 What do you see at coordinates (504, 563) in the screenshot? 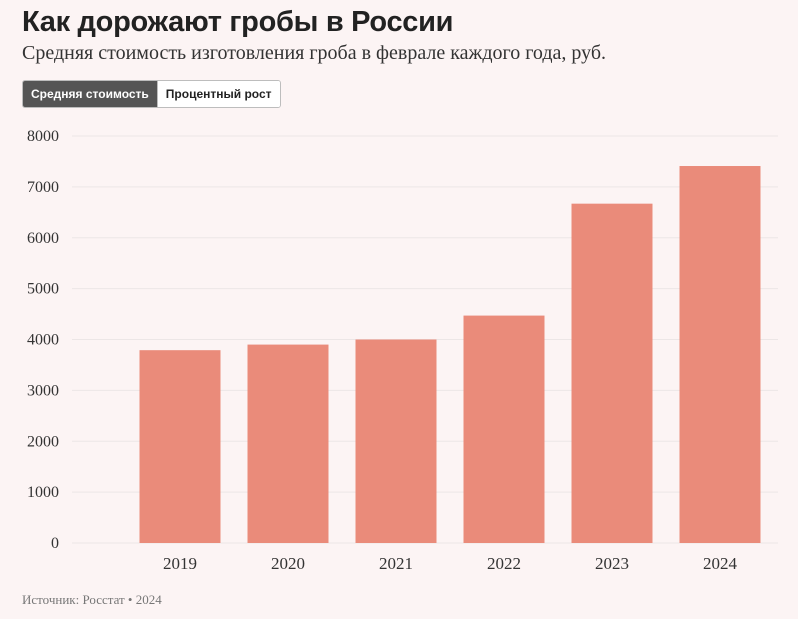
I see `x-tick-label: 2022` at bounding box center [504, 563].